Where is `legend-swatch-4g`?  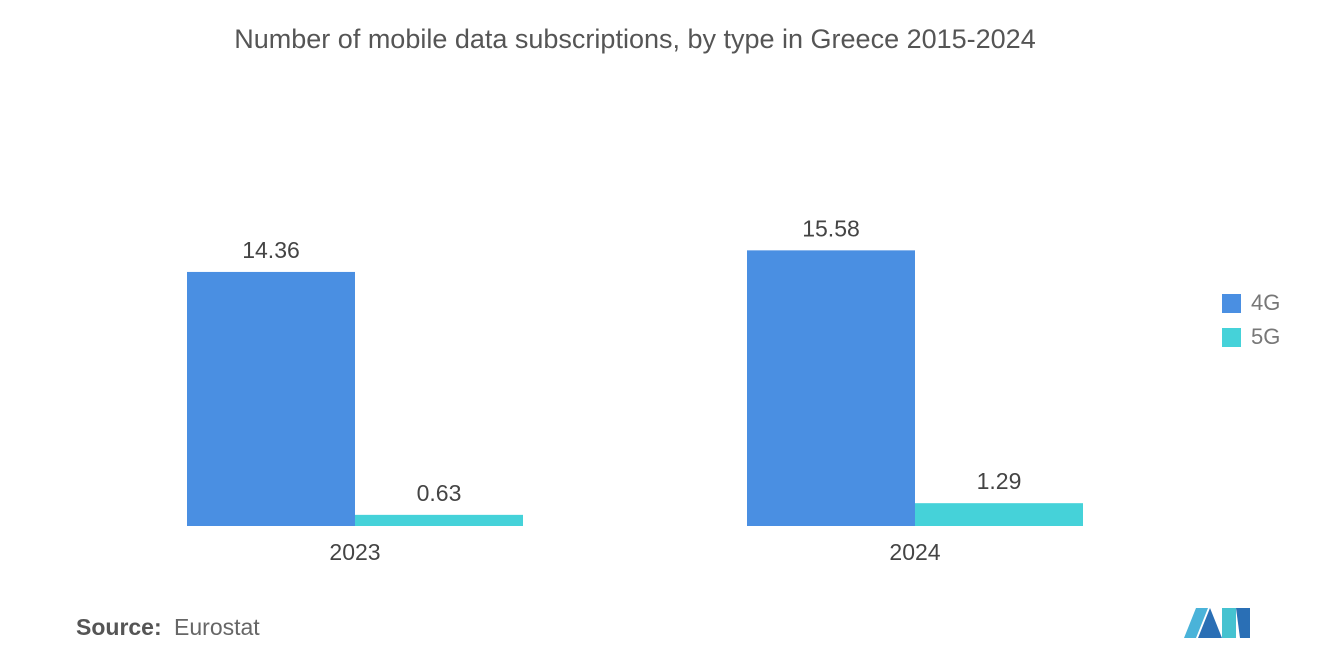 legend-swatch-4g is located at coordinates (1231, 303).